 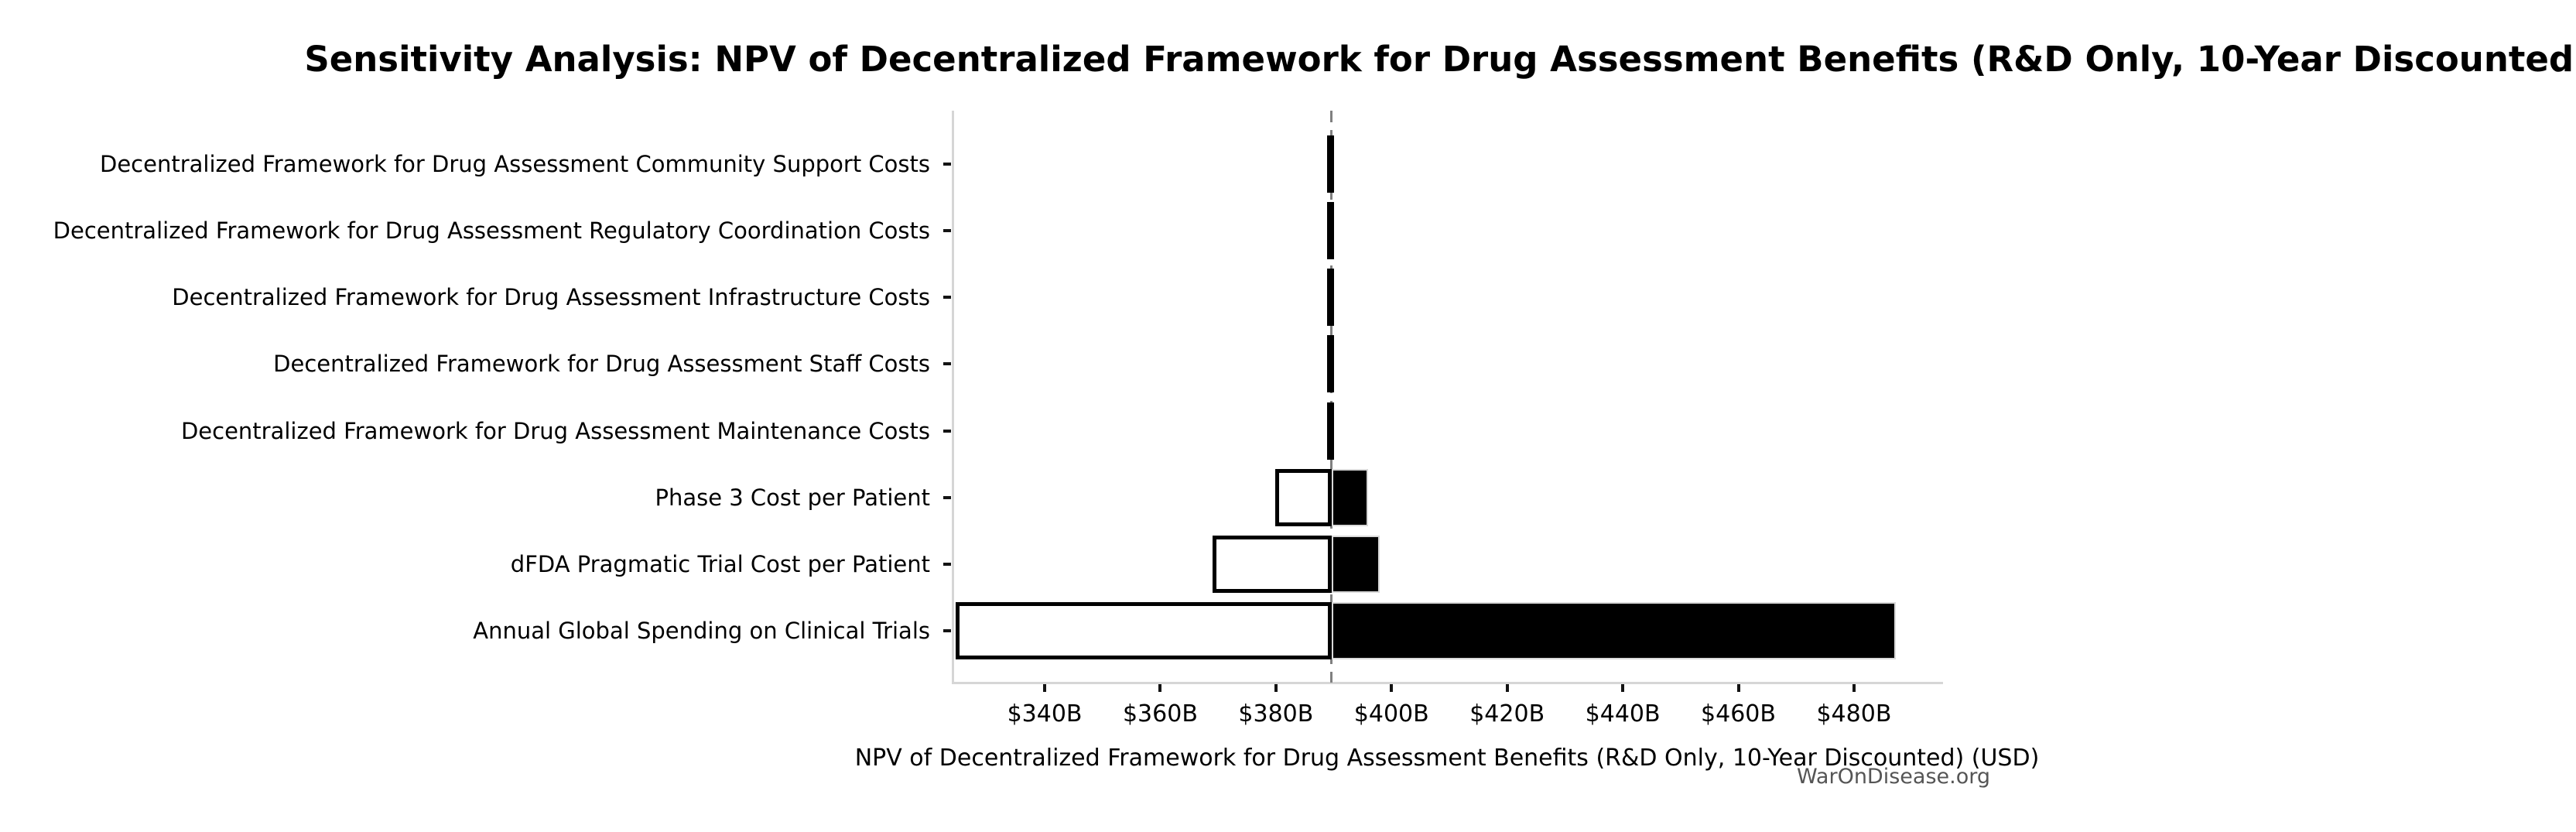 I want to click on x-tick-label: $420B, so click(x=1507, y=714).